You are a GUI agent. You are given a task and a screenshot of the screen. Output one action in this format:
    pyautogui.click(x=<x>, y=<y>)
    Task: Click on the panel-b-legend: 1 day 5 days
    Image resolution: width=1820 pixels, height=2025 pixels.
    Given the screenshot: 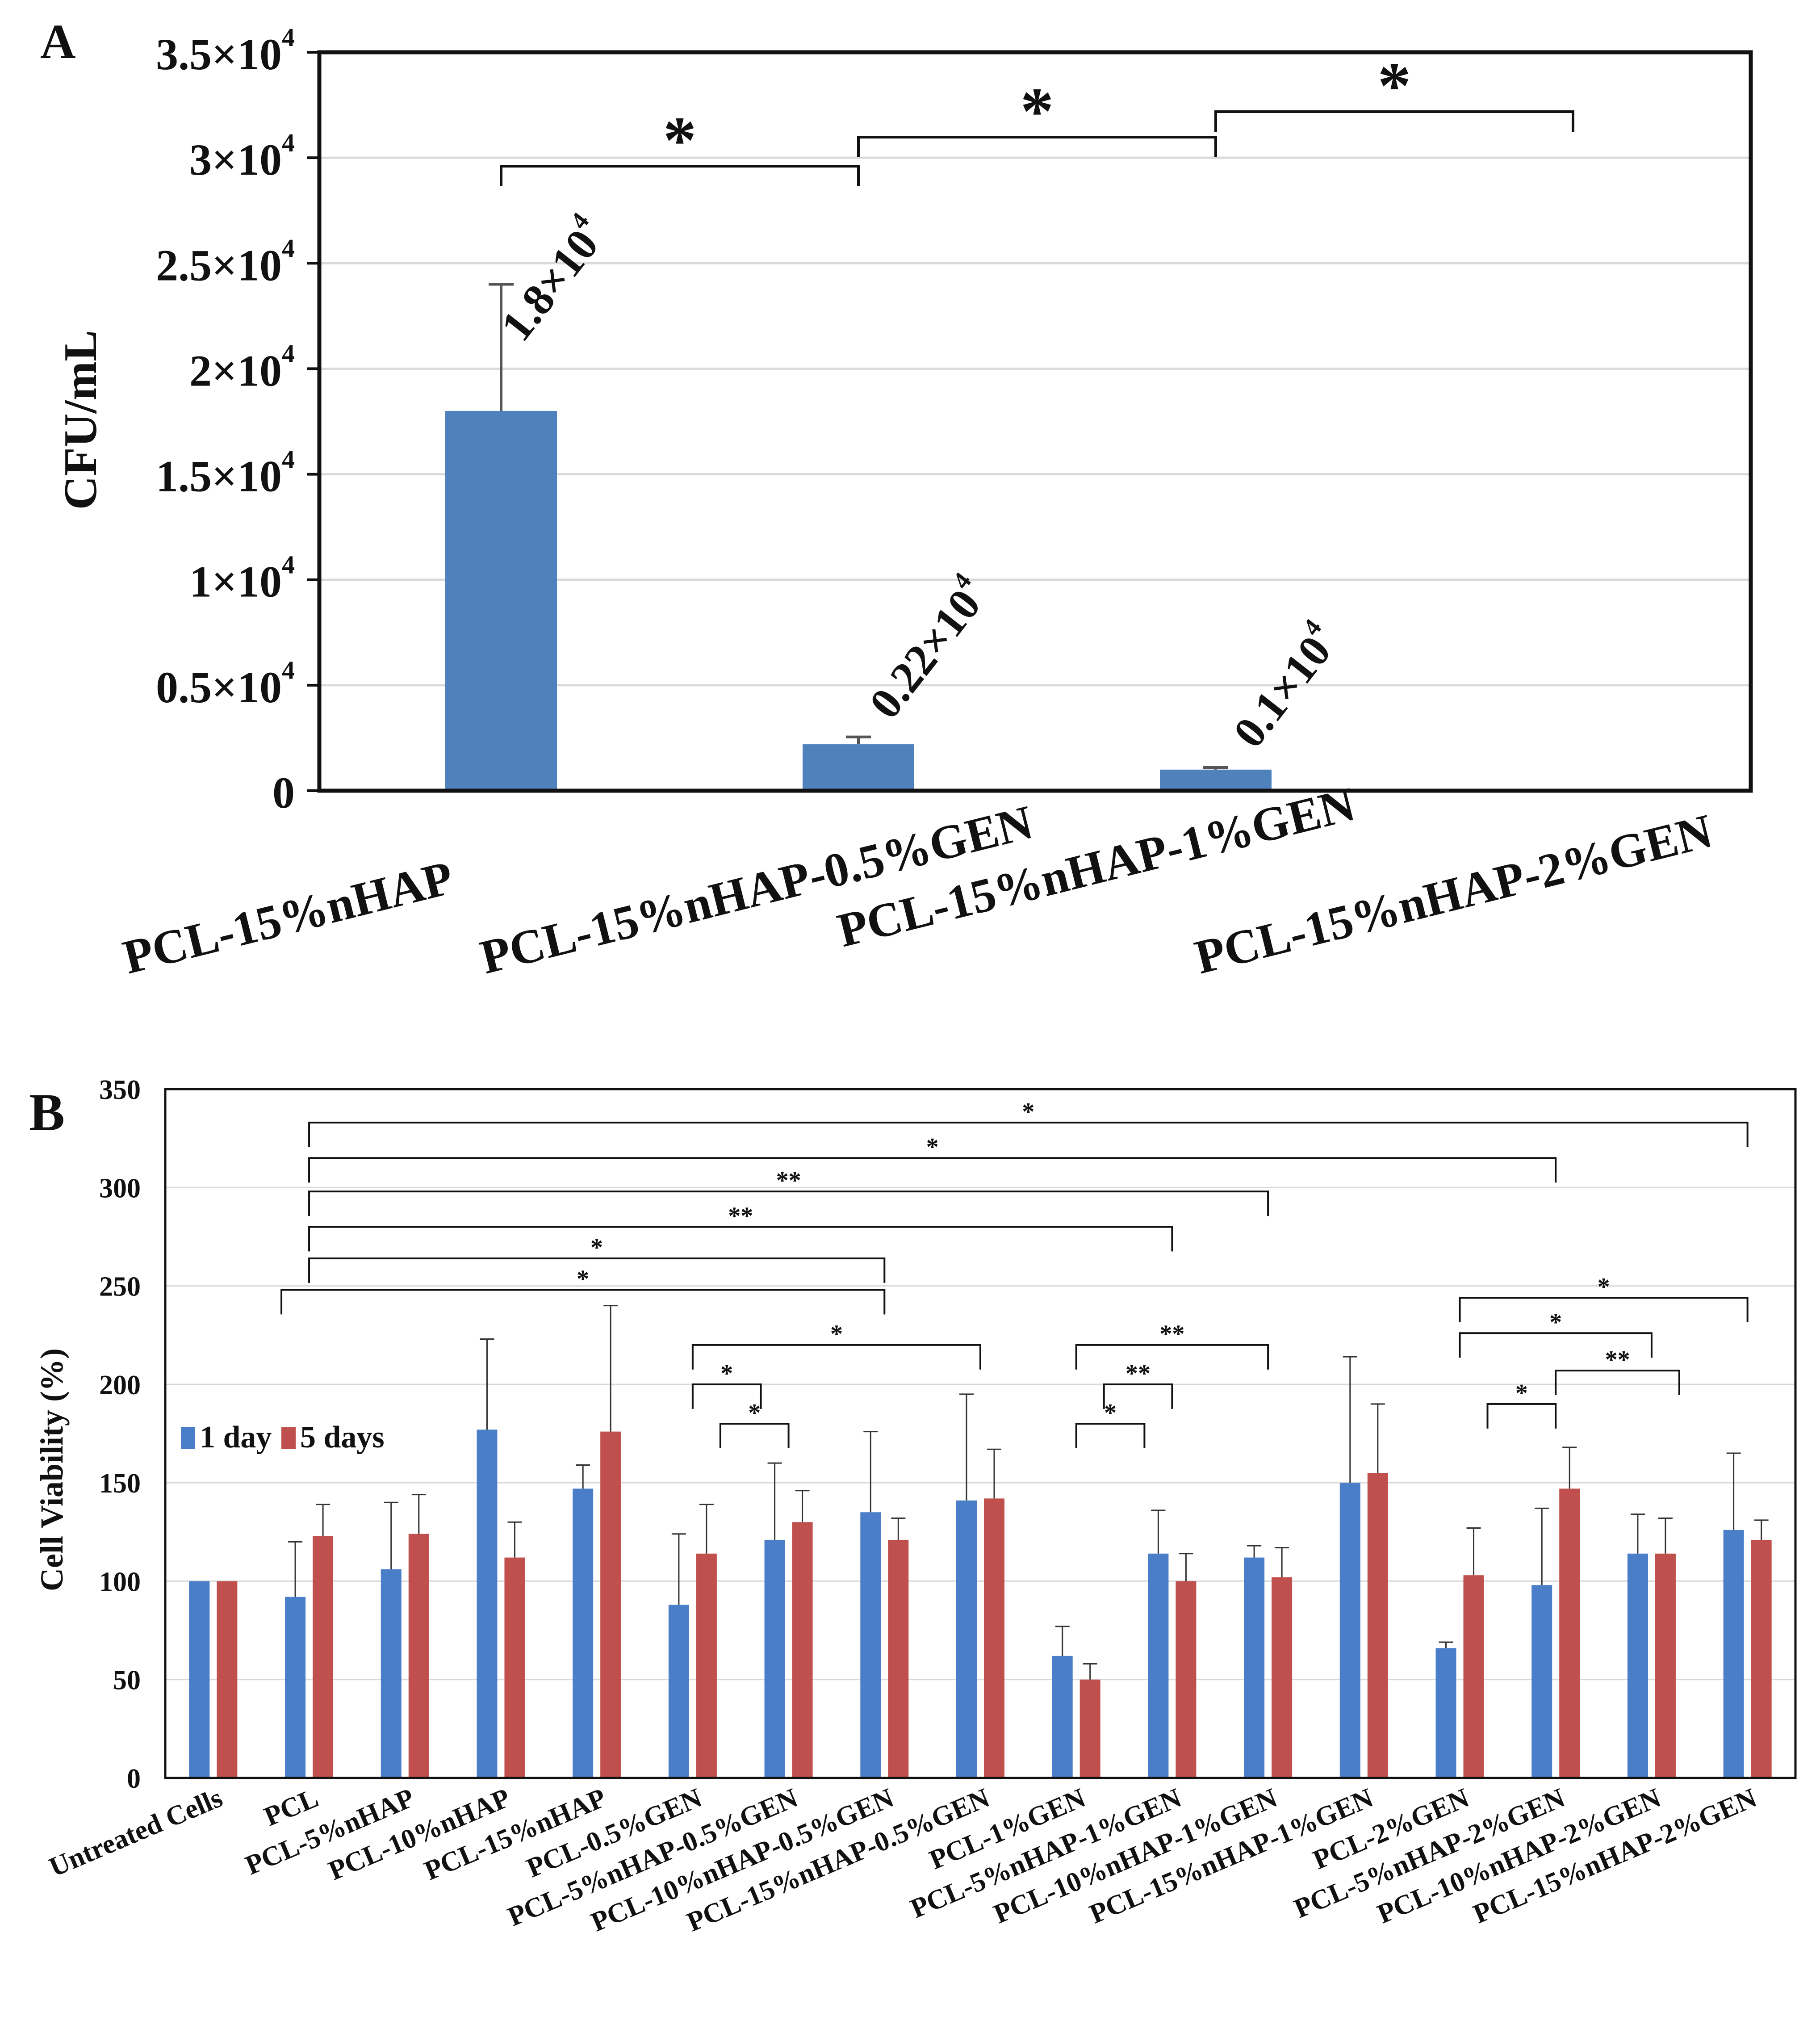 What is the action you would take?
    pyautogui.click(x=283, y=1437)
    